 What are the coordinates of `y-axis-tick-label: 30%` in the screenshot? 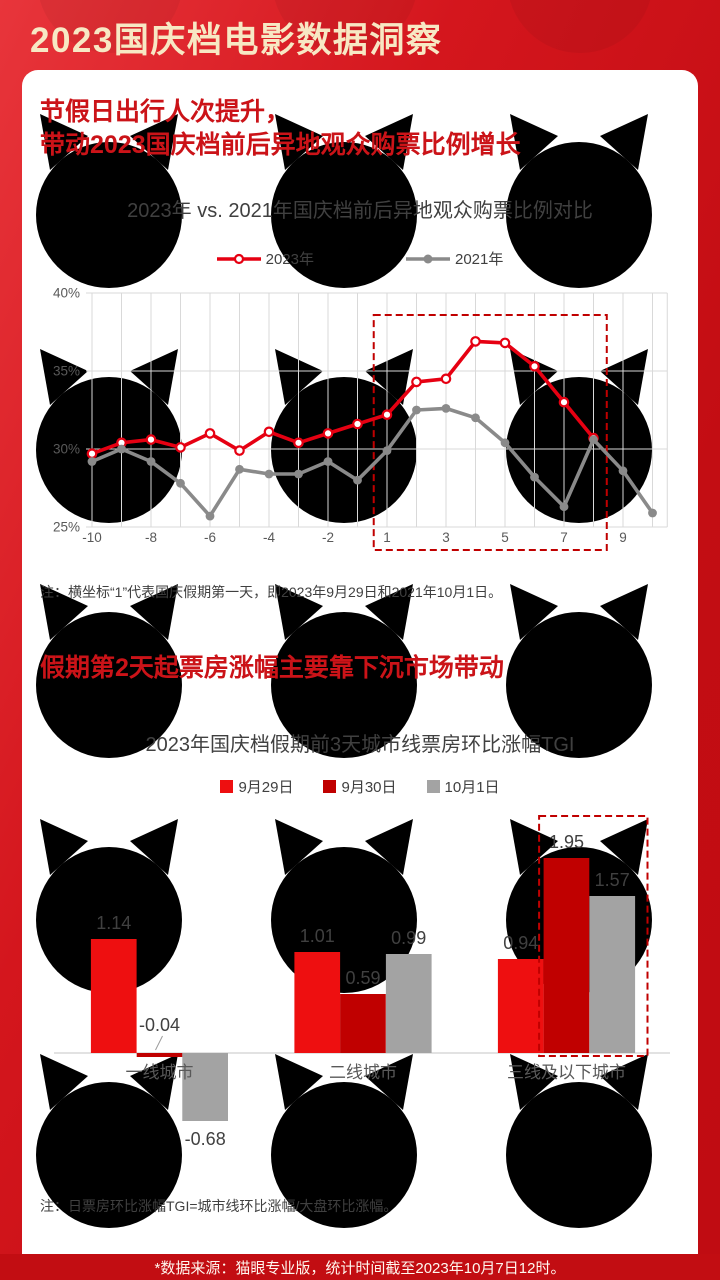 It's located at (66, 449).